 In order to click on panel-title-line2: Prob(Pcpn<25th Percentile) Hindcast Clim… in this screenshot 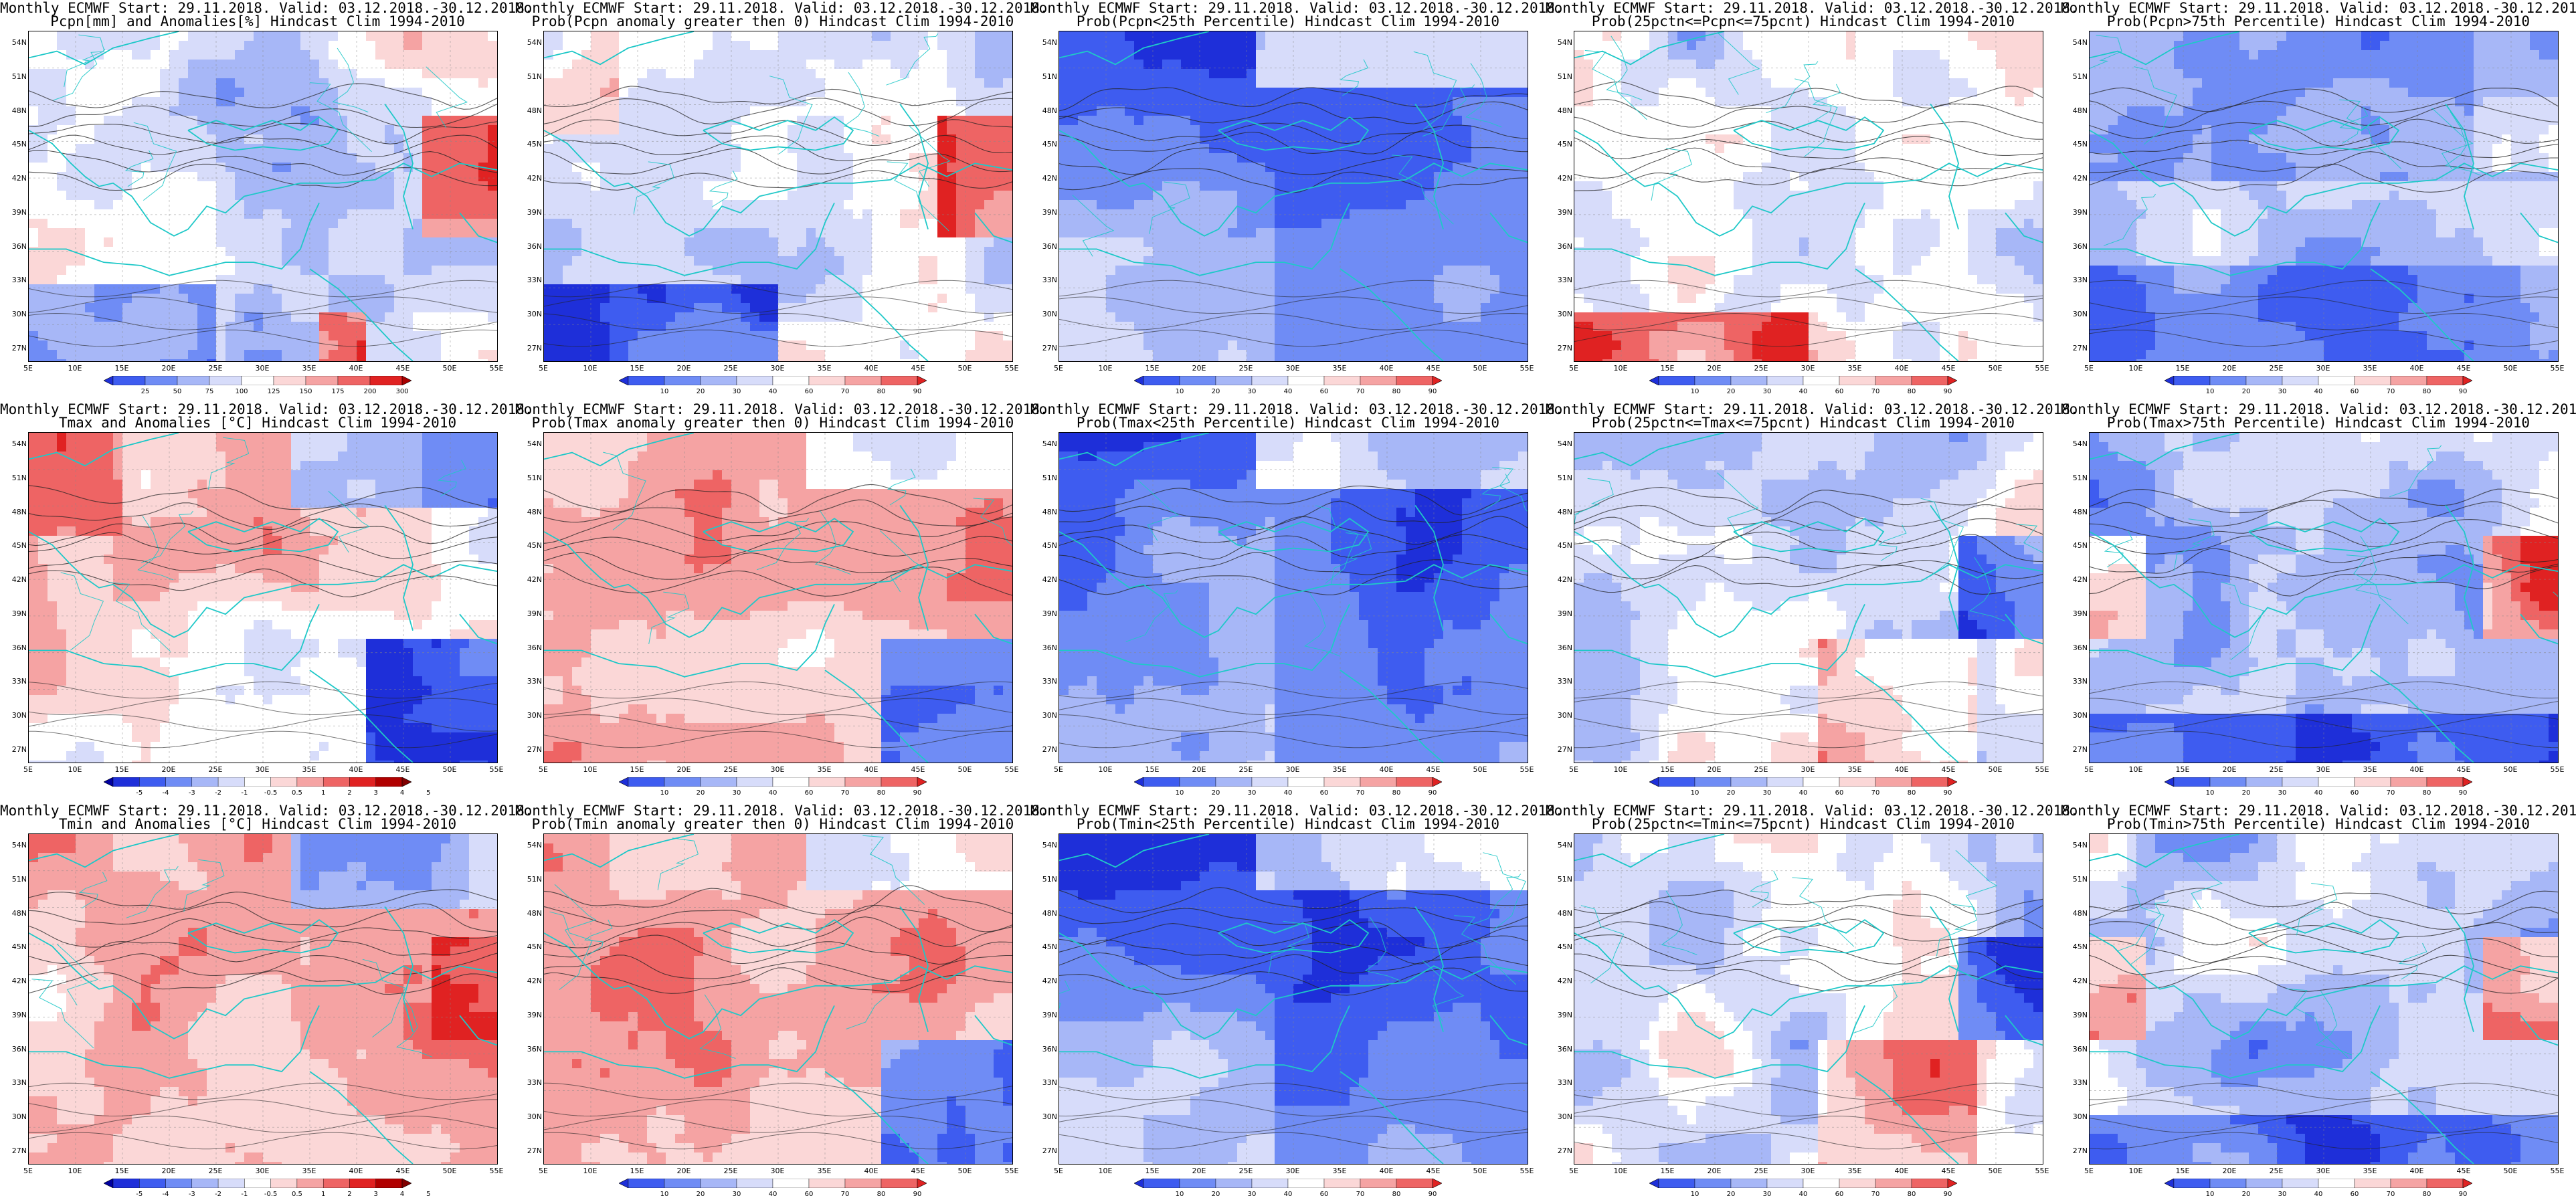, I will do `click(1288, 21)`.